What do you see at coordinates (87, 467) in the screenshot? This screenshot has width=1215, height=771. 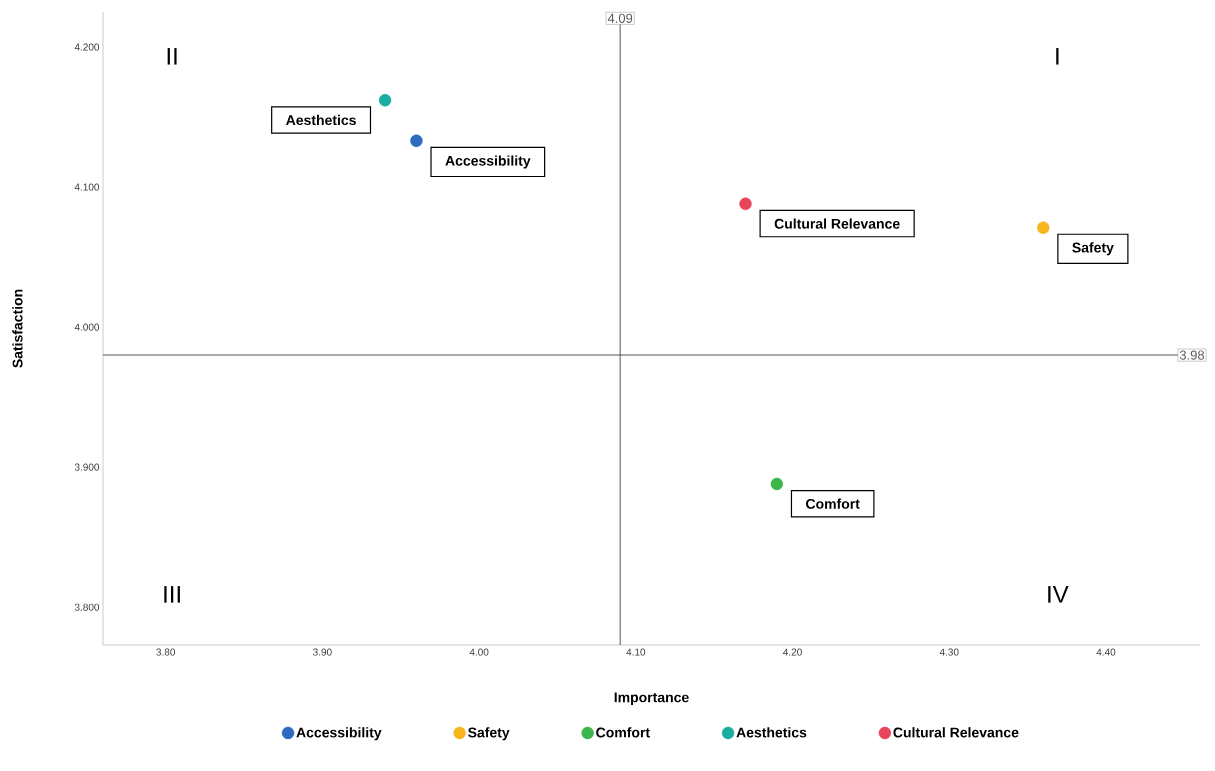 I see `y-tick-label: 3.900` at bounding box center [87, 467].